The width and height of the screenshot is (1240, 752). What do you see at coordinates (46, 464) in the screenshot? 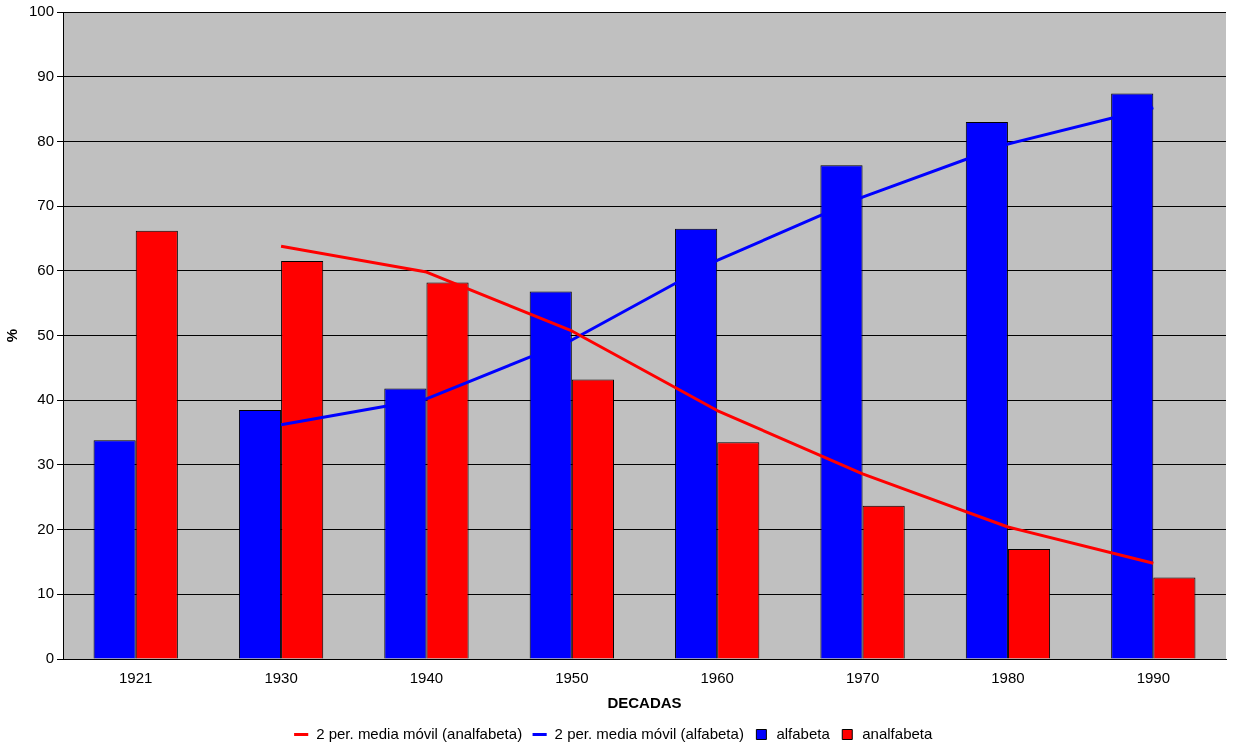
I see `y-tick-label: 30` at bounding box center [46, 464].